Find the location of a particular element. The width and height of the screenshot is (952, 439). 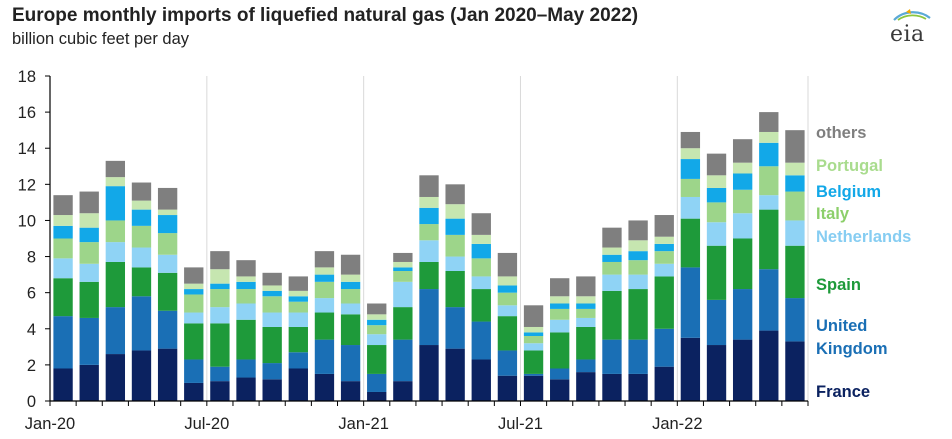

legend-label-france: France is located at coordinates (843, 392).